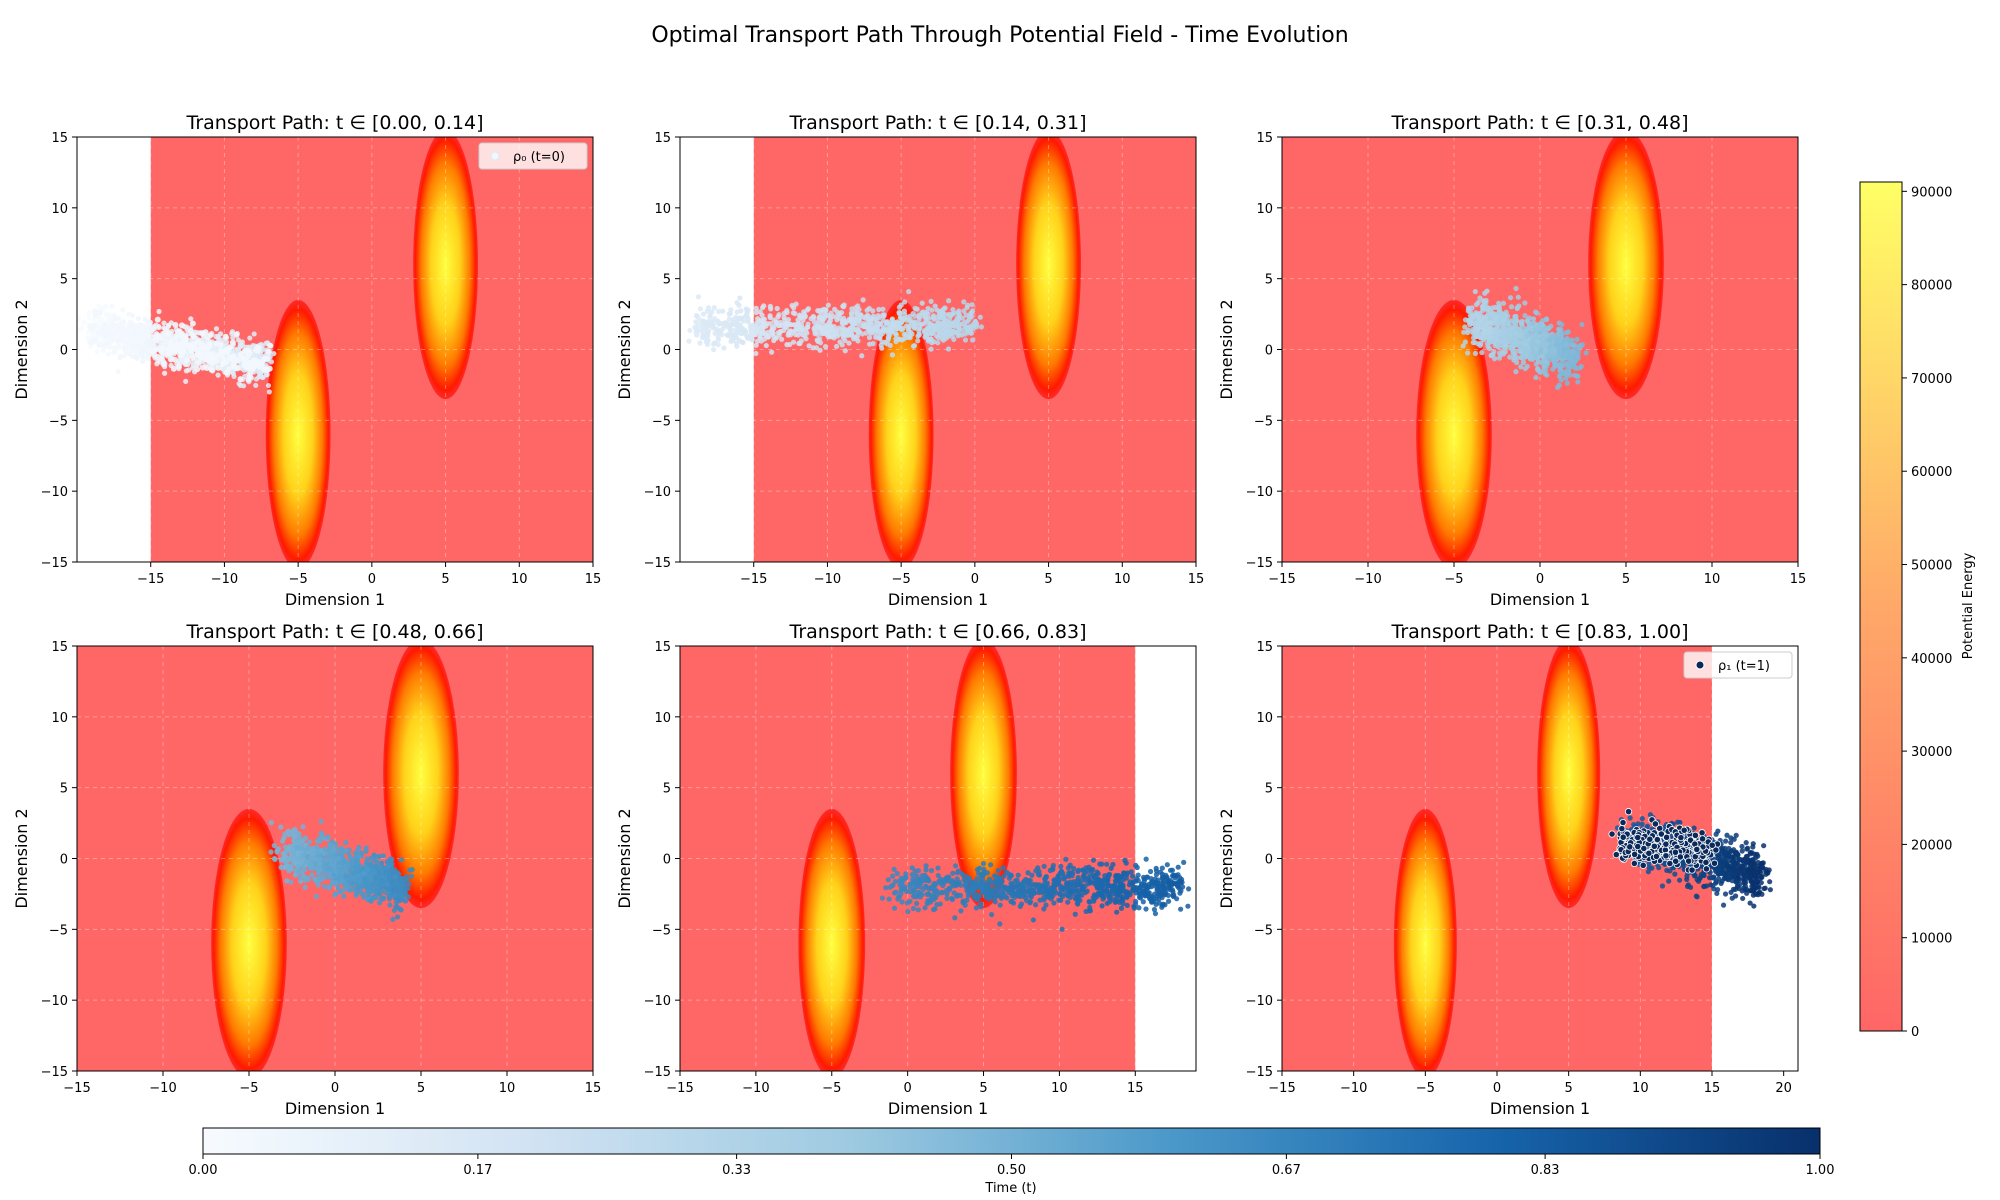 The height and width of the screenshot is (1200, 2000). Describe the element at coordinates (1540, 599) in the screenshot. I see `x-axis-label: Dimension 1` at that location.